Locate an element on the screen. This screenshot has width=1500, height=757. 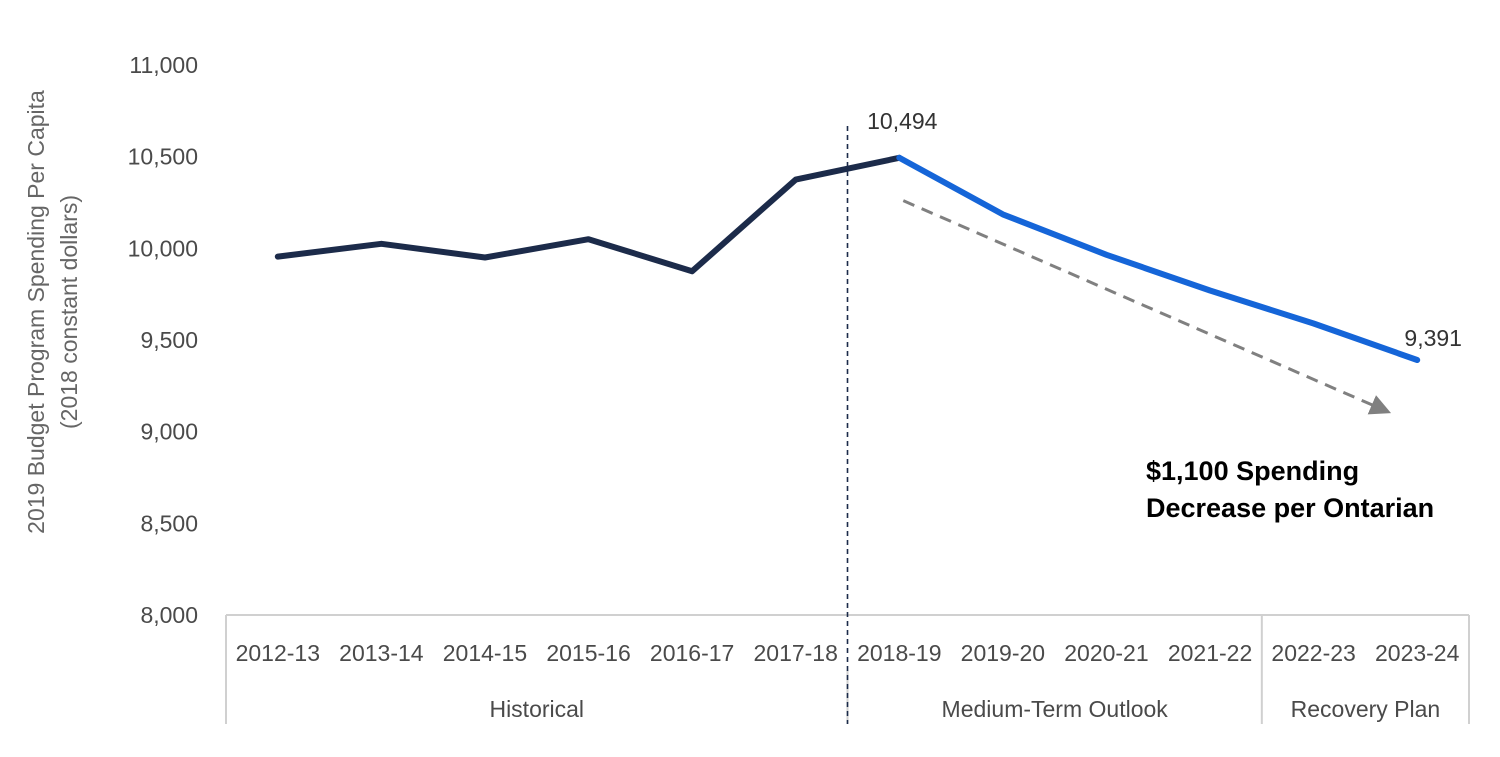
x-tick-label: 2014-15 is located at coordinates (485, 653).